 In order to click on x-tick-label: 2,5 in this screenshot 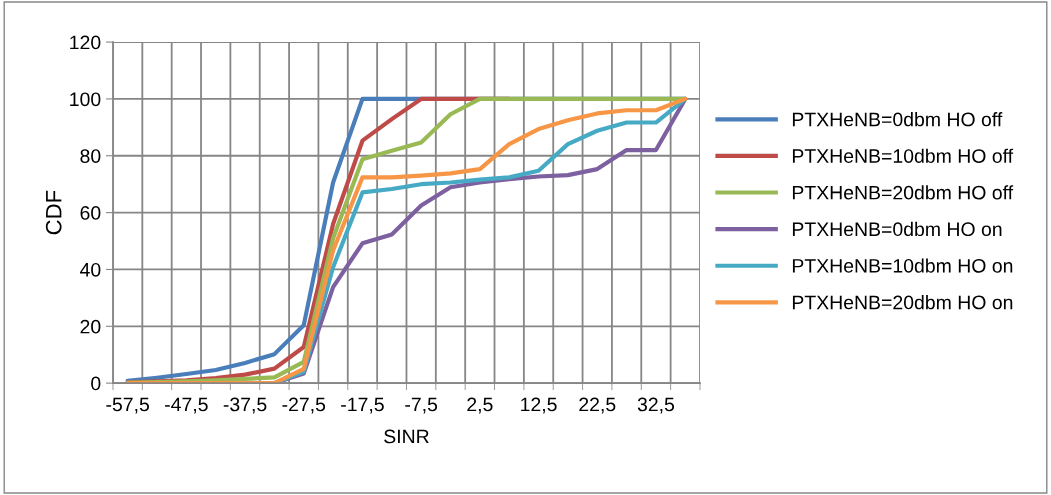, I will do `click(480, 405)`.